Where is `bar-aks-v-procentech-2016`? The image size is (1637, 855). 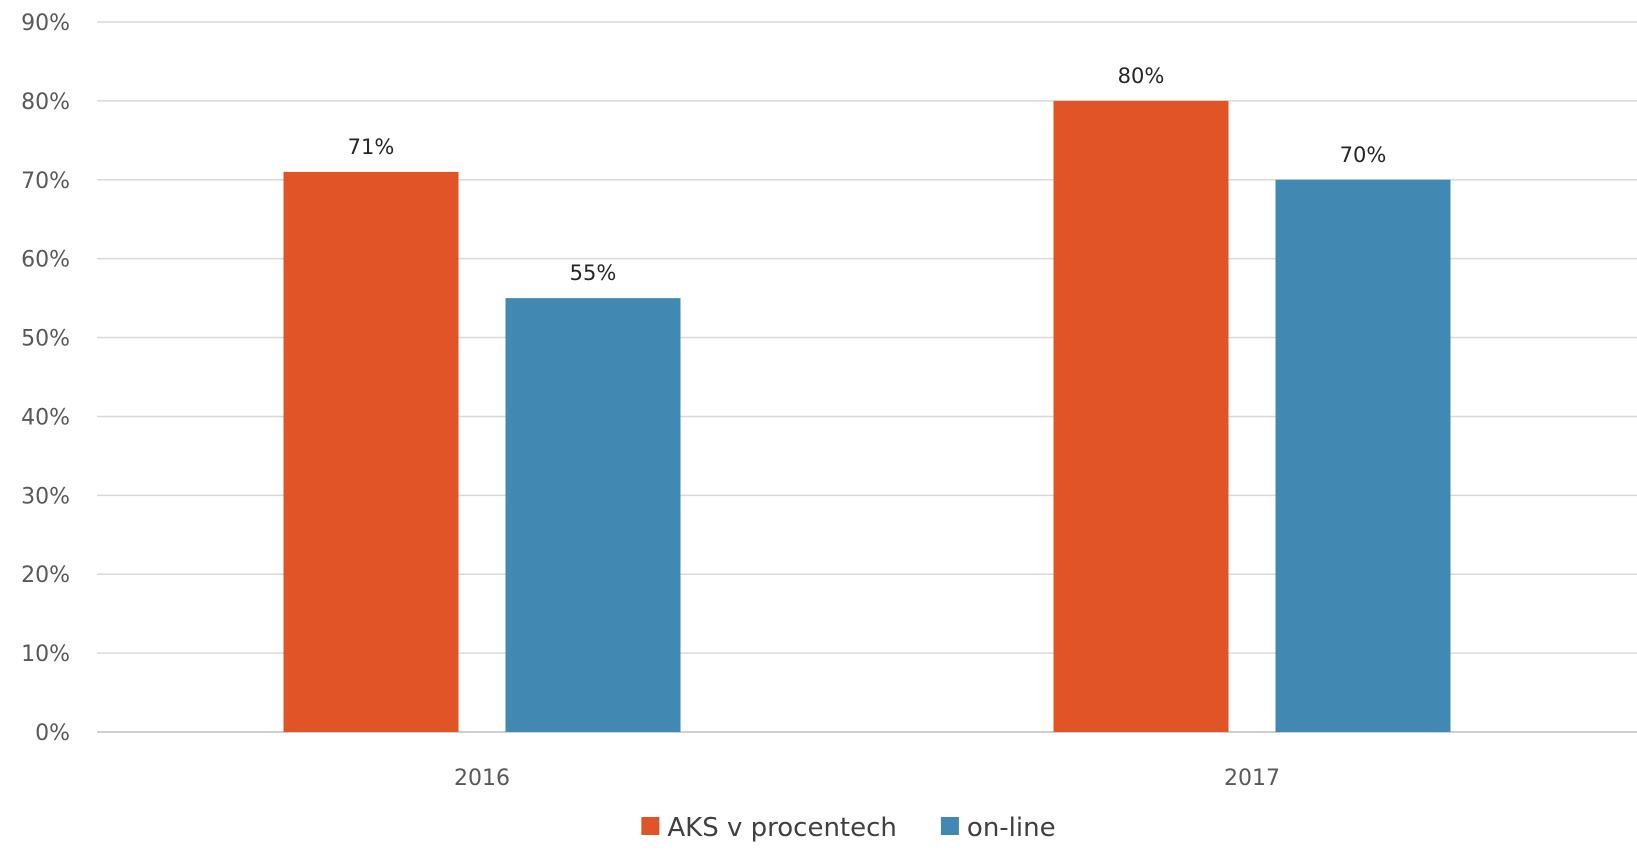
bar-aks-v-procentech-2016 is located at coordinates (371, 451).